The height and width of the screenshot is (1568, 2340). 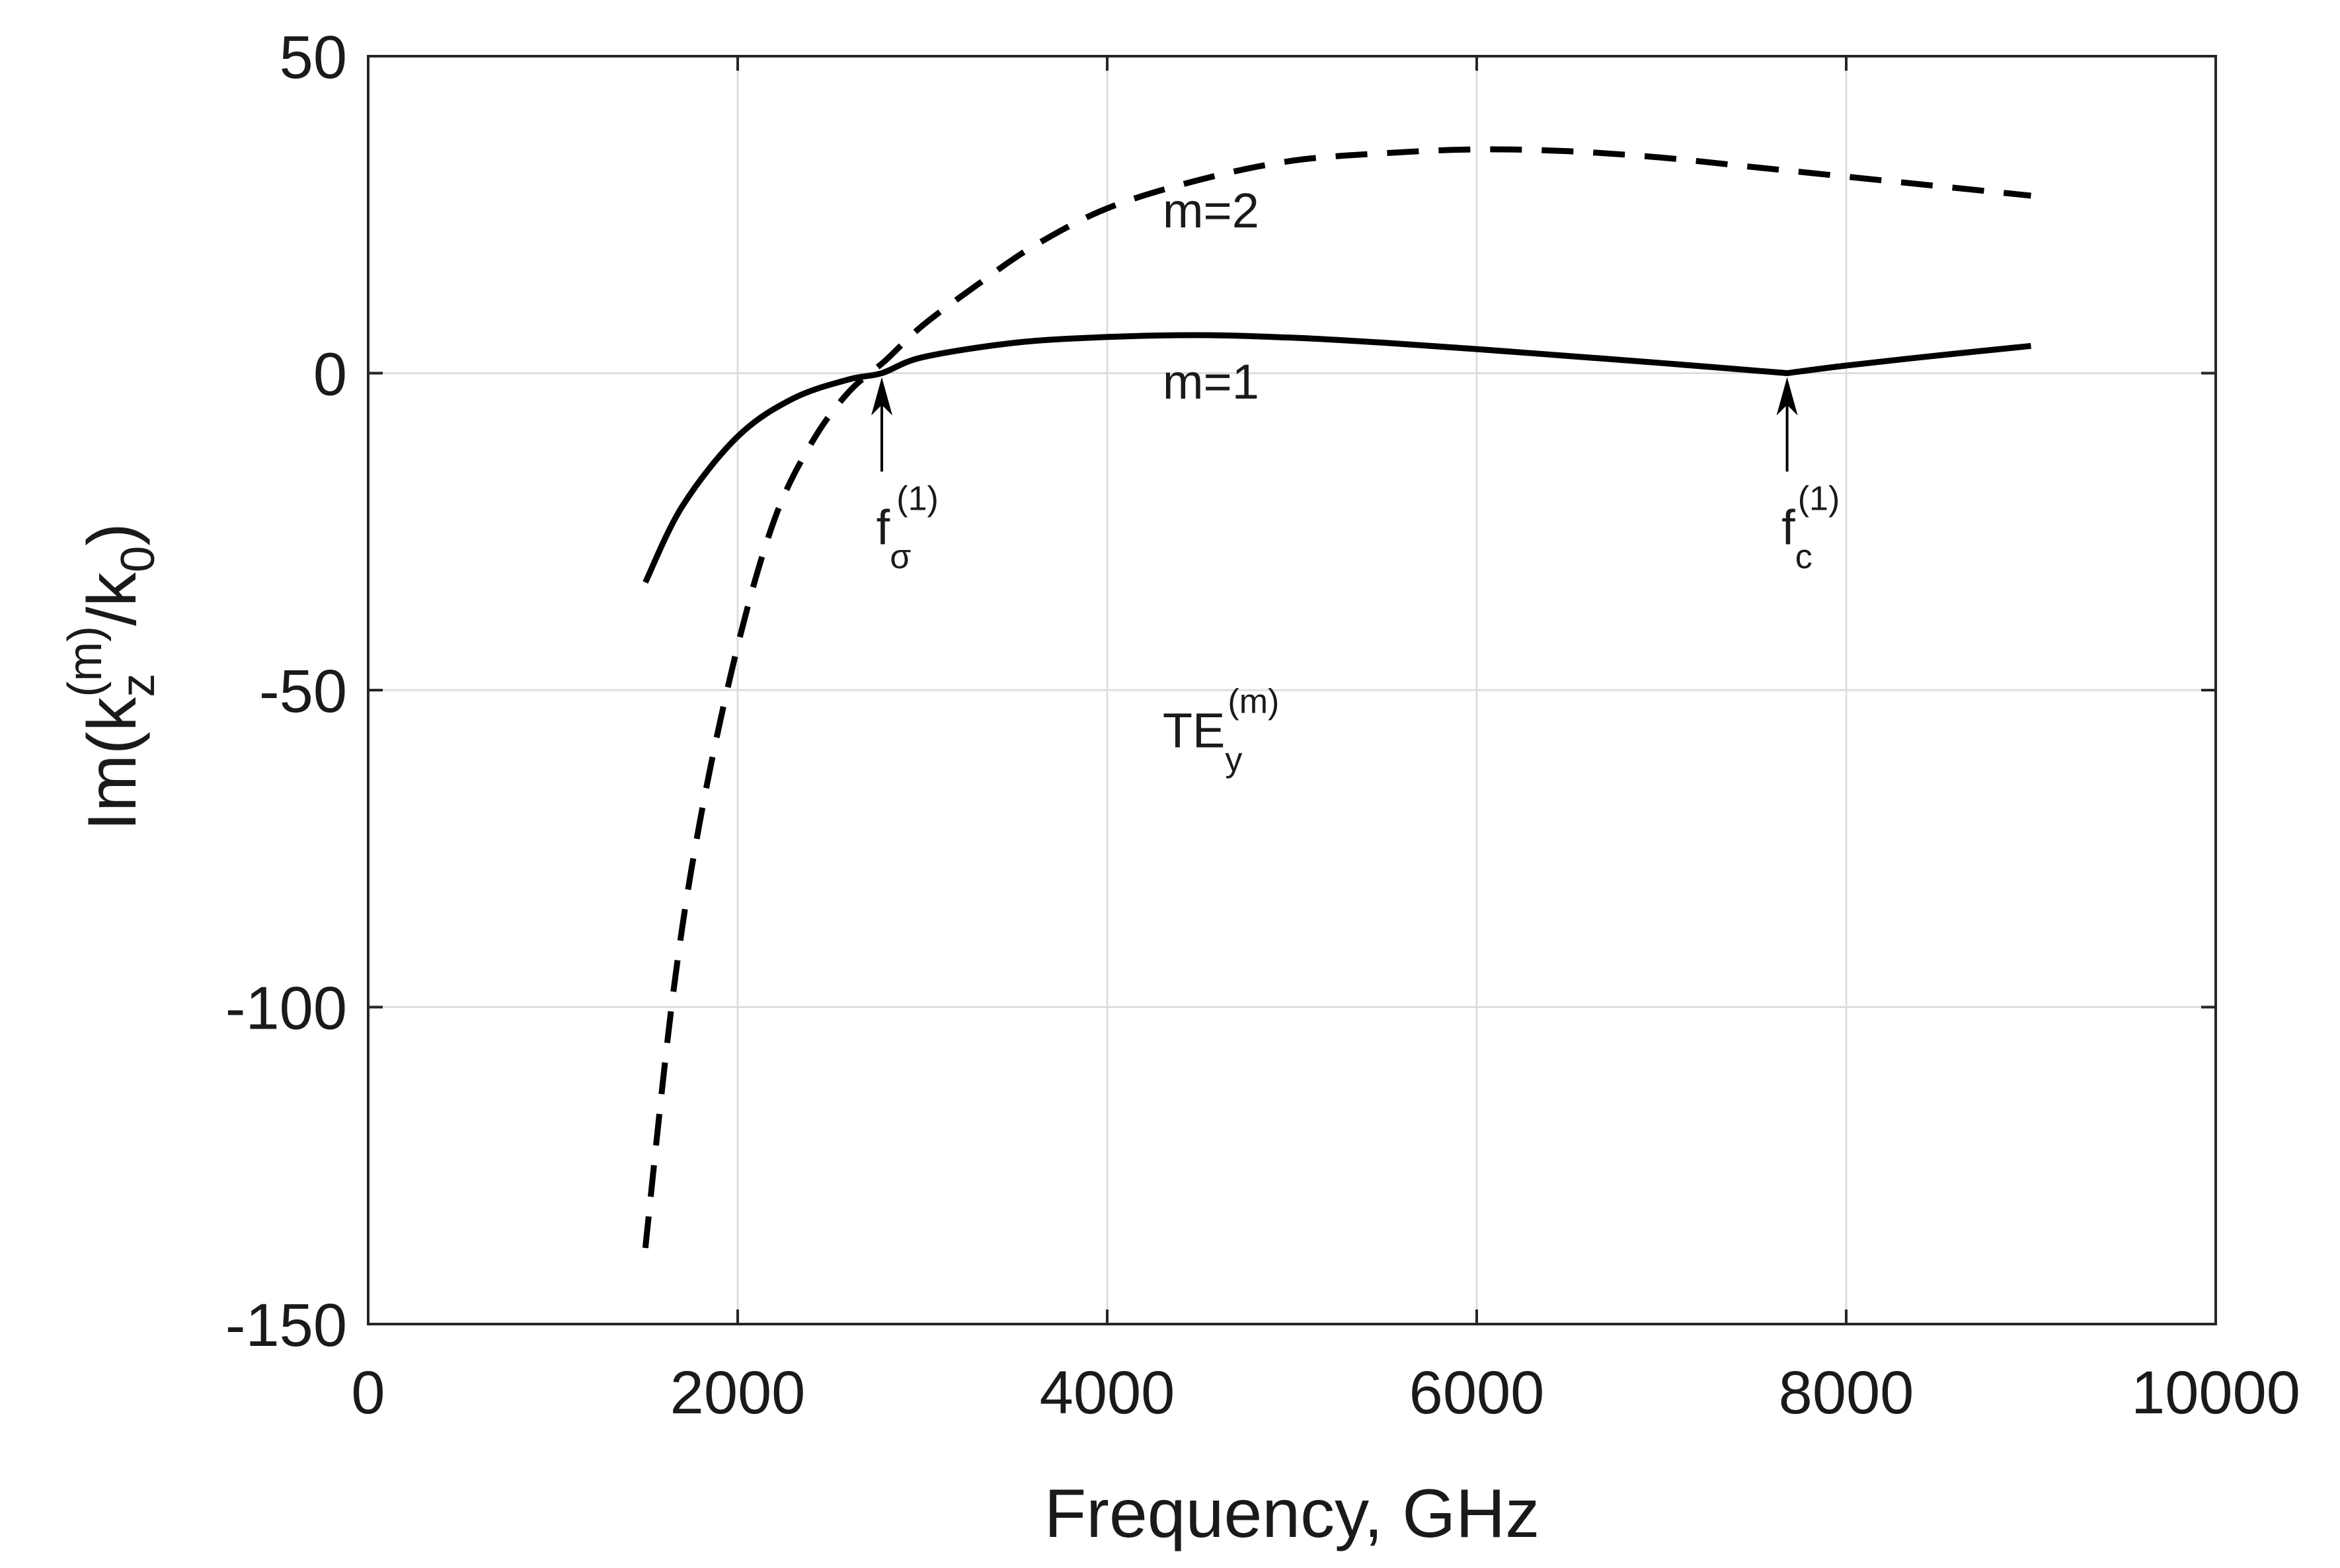 What do you see at coordinates (2215, 1393) in the screenshot?
I see `x-tick-label: 10000` at bounding box center [2215, 1393].